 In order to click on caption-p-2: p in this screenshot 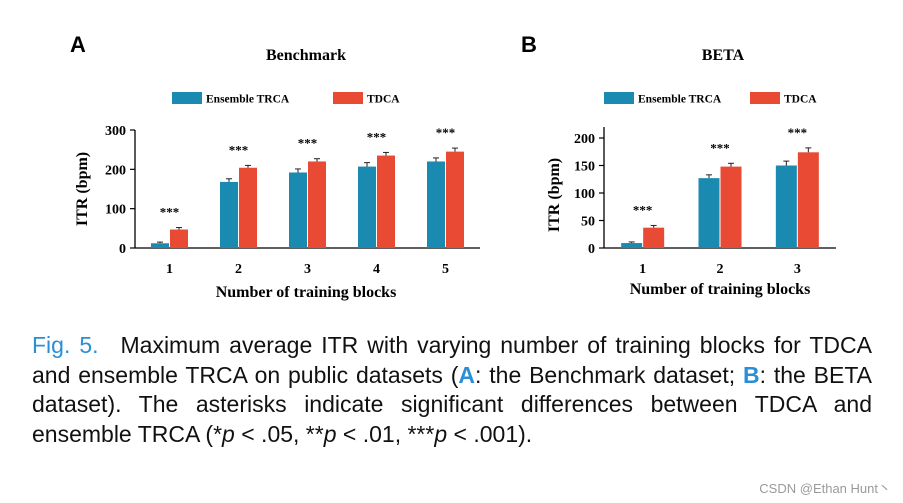, I will do `click(330, 433)`.